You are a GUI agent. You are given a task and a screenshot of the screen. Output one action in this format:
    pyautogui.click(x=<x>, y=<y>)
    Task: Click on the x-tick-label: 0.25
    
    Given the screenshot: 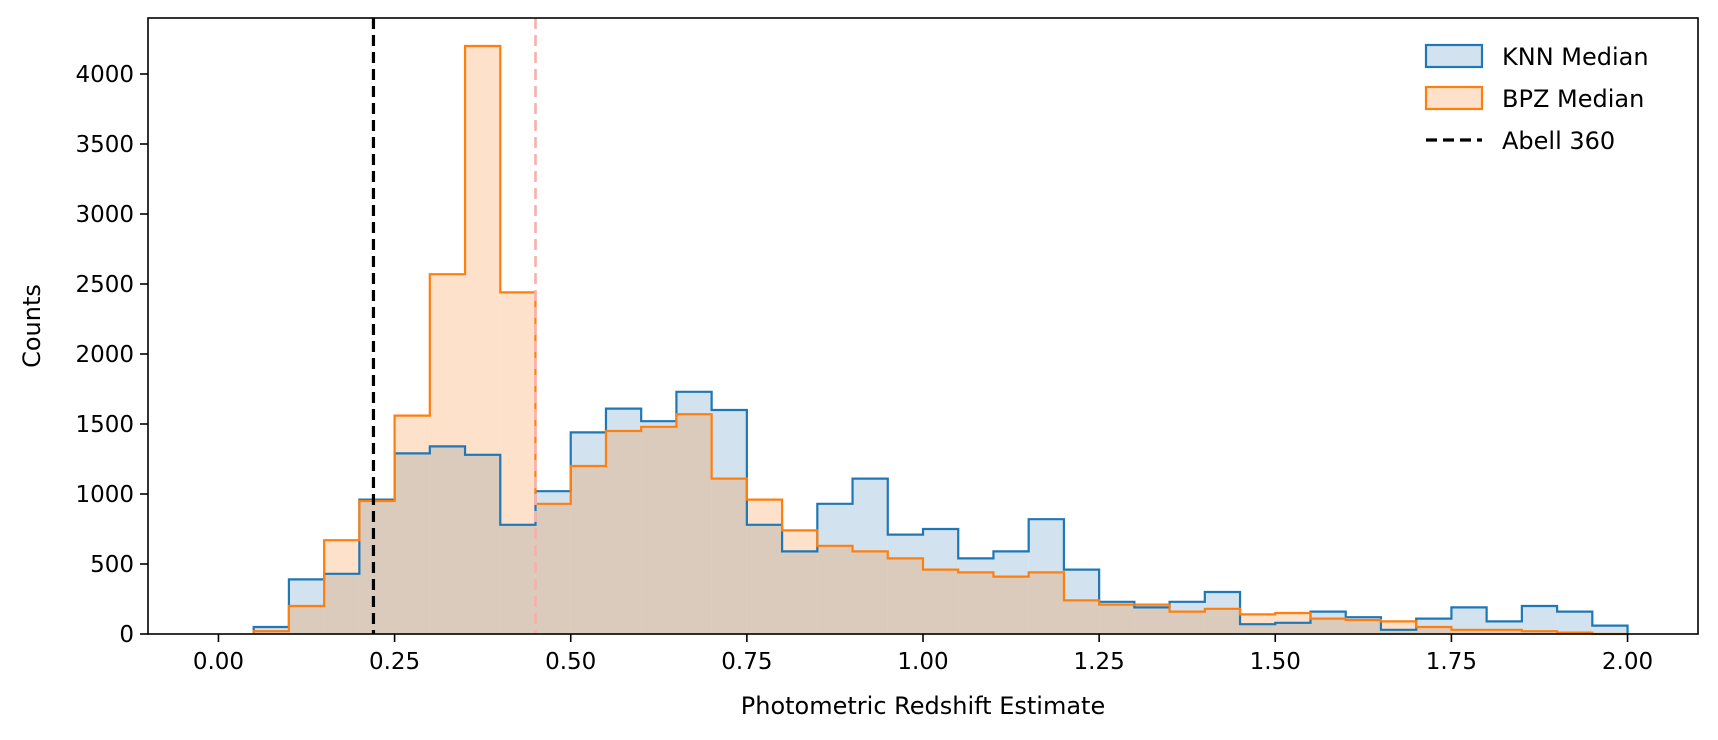 What is the action you would take?
    pyautogui.click(x=394, y=662)
    